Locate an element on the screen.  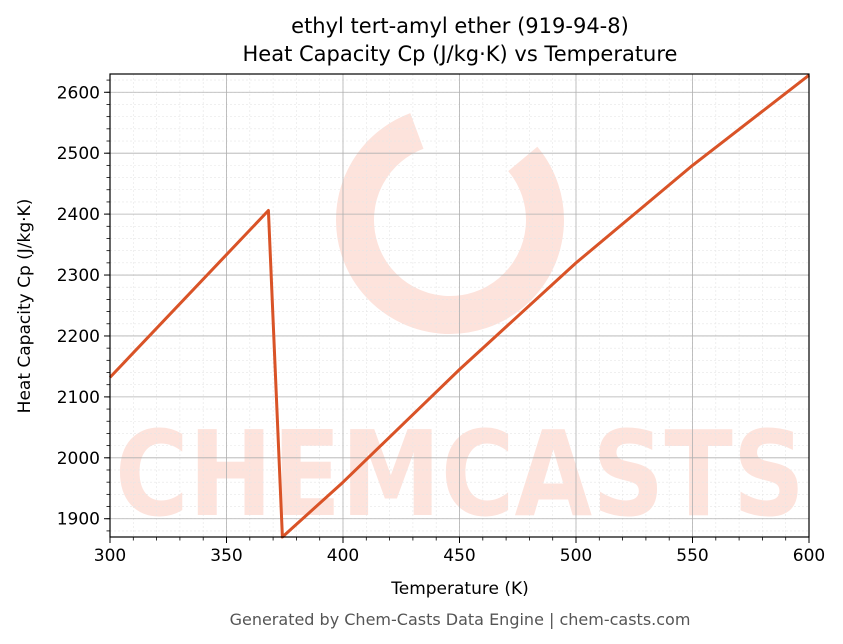
y-tick-label: 2000 is located at coordinates (78, 459).